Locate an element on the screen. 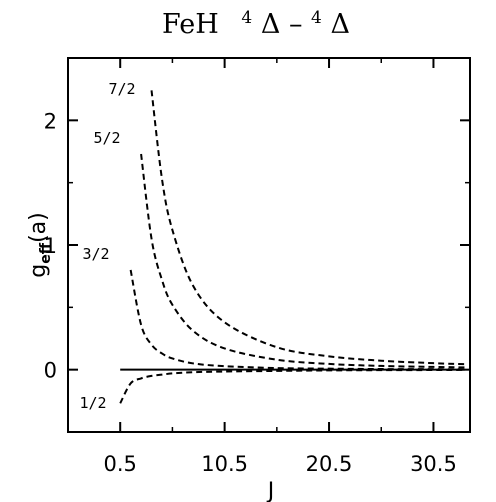 This screenshot has width=496, height=502. x-tick-label: 0.5 is located at coordinates (120, 464).